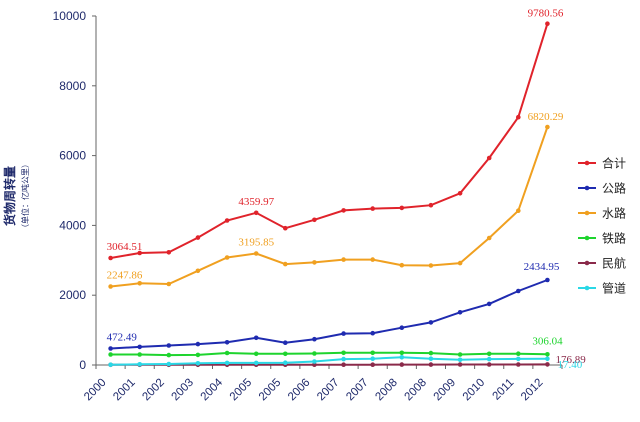  Describe the element at coordinates (614, 213) in the screenshot. I see `legend-label: 水路` at that location.